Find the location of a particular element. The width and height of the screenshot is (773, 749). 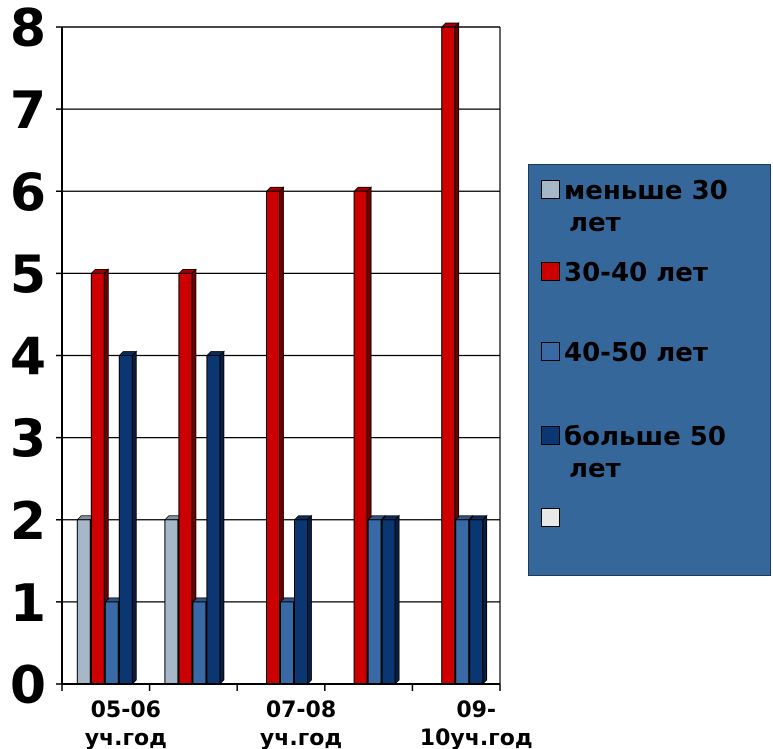

y-tick-labels: 0 1 2 3 4 5 6 7 8 is located at coordinates (28, 358).